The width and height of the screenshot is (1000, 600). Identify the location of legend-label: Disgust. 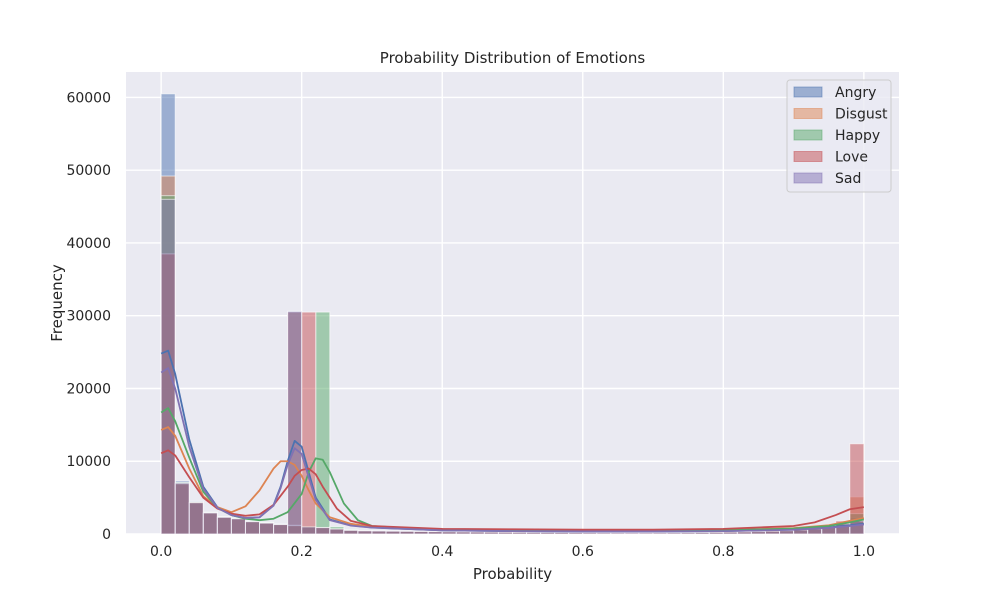
(861, 115).